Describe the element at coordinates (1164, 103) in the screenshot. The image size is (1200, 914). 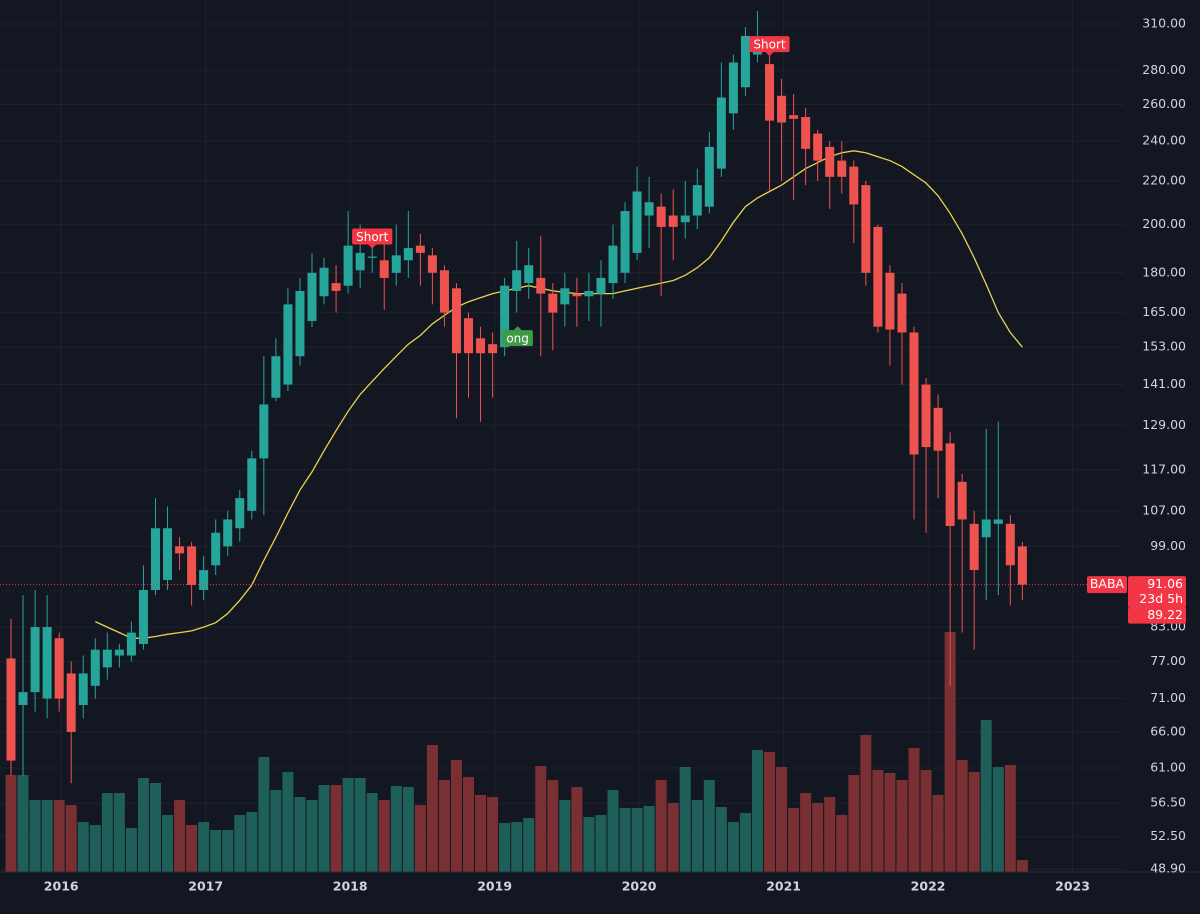
I see `y-tick-label: 260.00` at that location.